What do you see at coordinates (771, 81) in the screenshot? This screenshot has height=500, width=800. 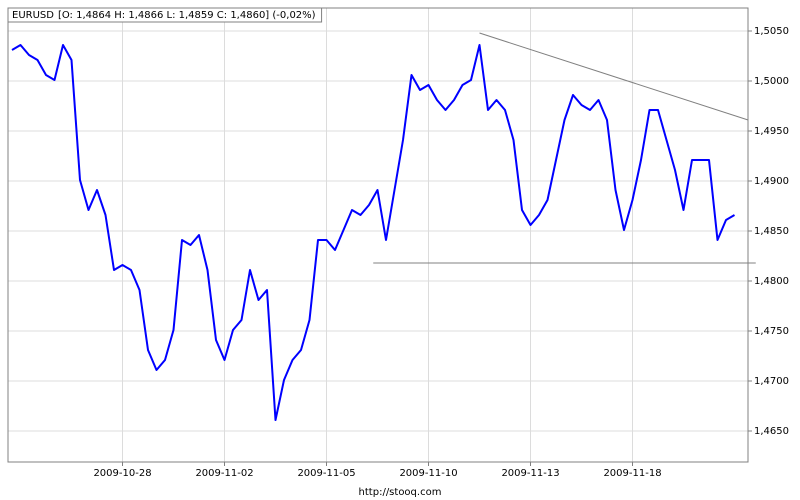 I see `y-tick-label: 1,5000` at bounding box center [771, 81].